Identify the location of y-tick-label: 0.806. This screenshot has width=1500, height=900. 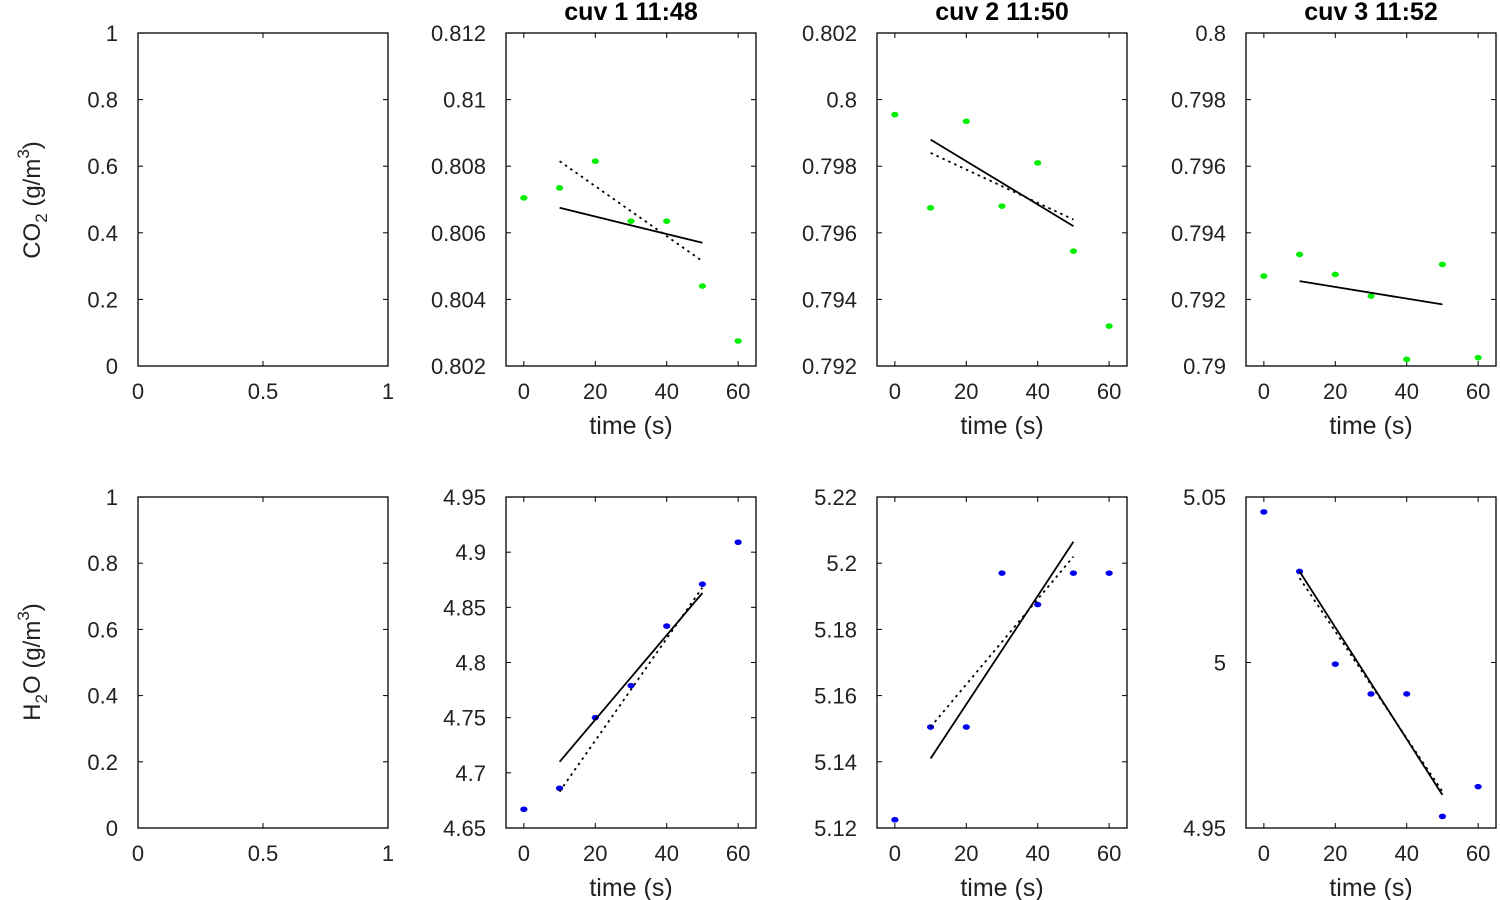
(458, 233).